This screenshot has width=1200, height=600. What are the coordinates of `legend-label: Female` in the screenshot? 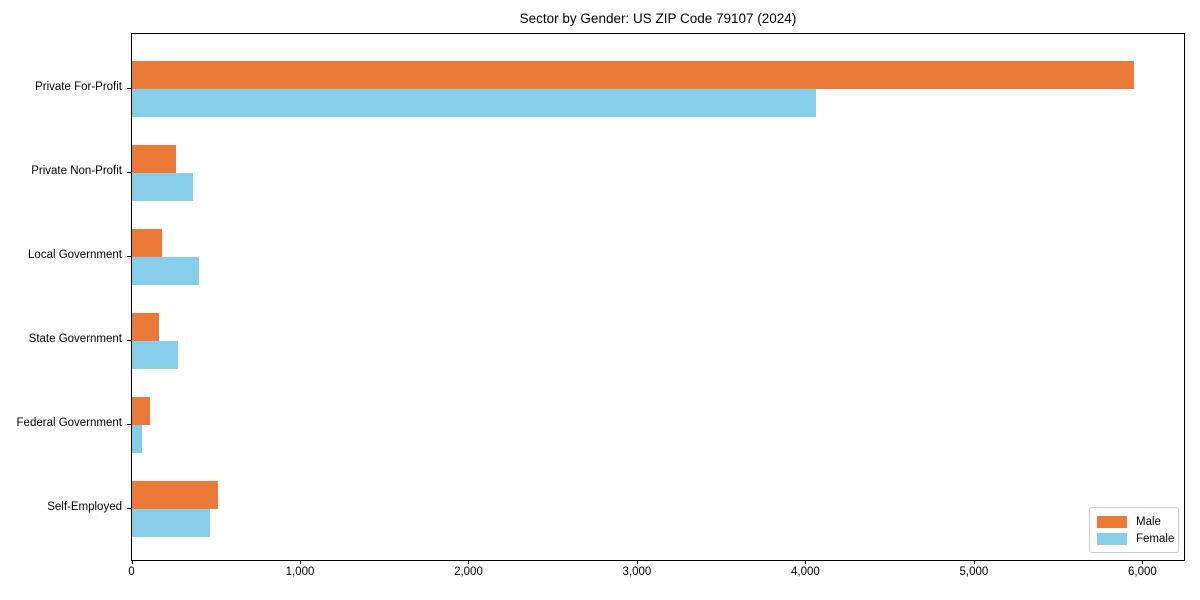 It's located at (1155, 538).